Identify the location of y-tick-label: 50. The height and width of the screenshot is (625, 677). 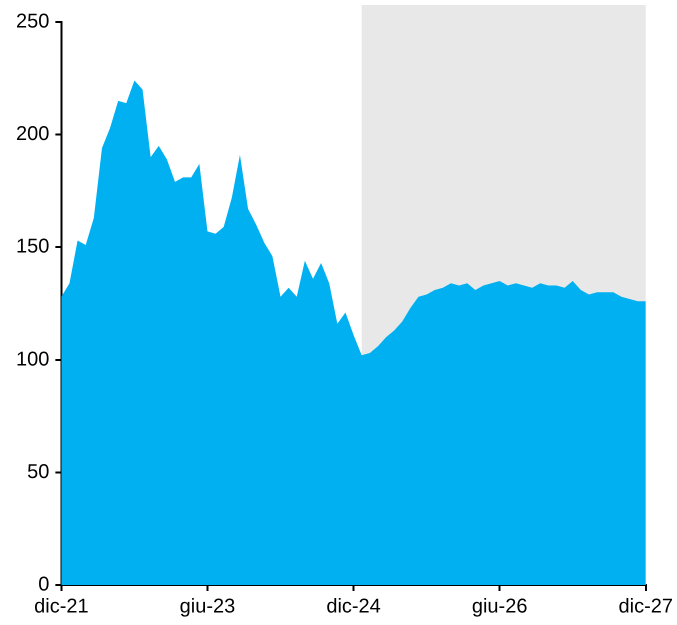
(38, 471).